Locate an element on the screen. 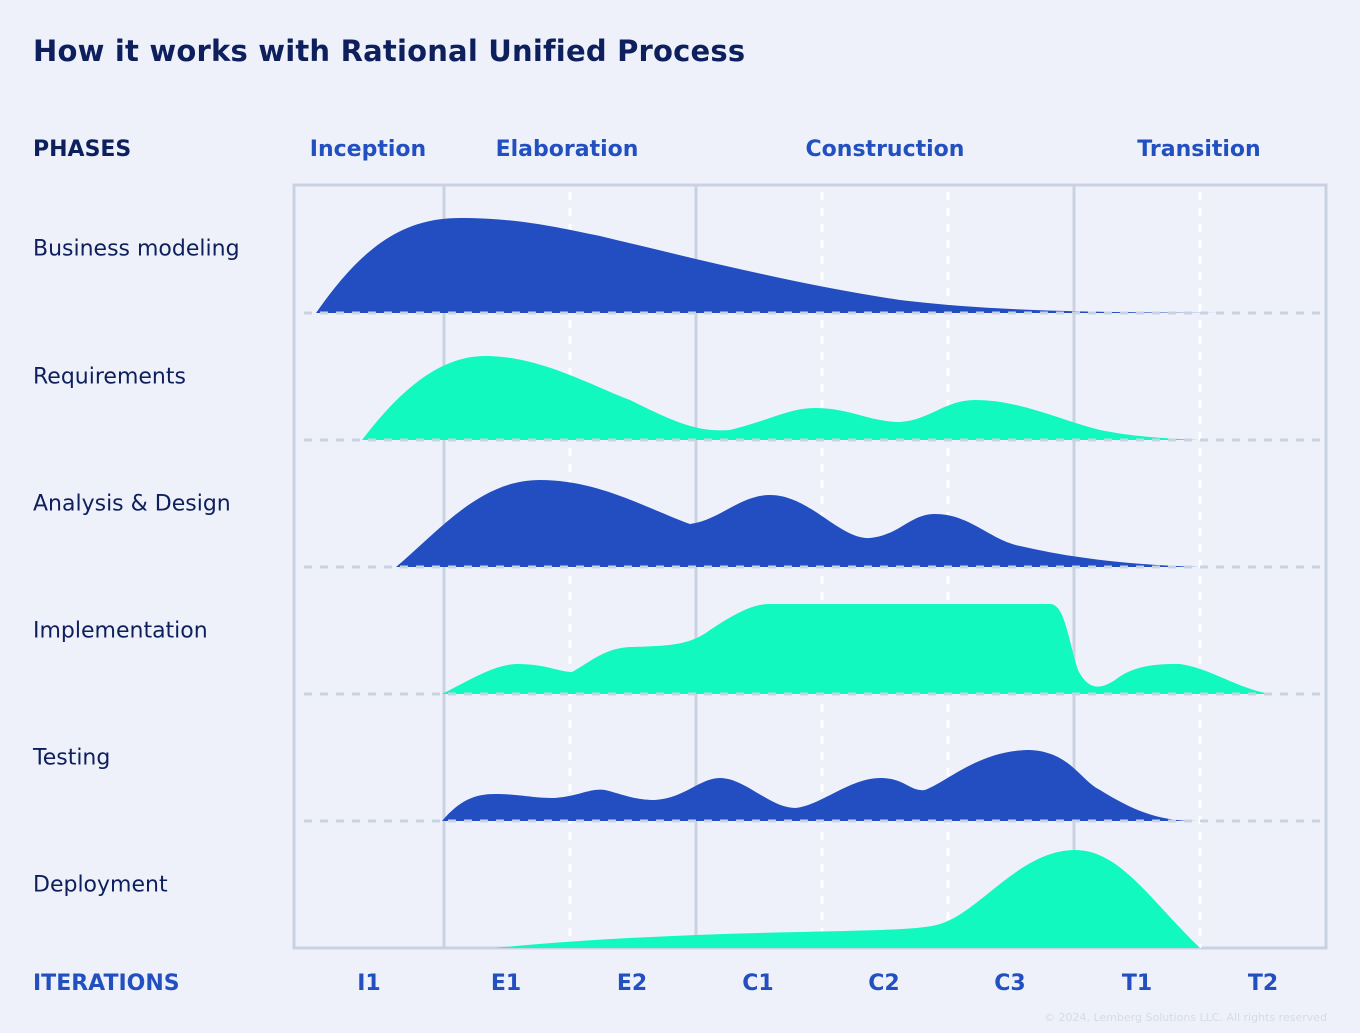 The height and width of the screenshot is (1033, 1360). hump-deployment is located at coordinates (847, 899).